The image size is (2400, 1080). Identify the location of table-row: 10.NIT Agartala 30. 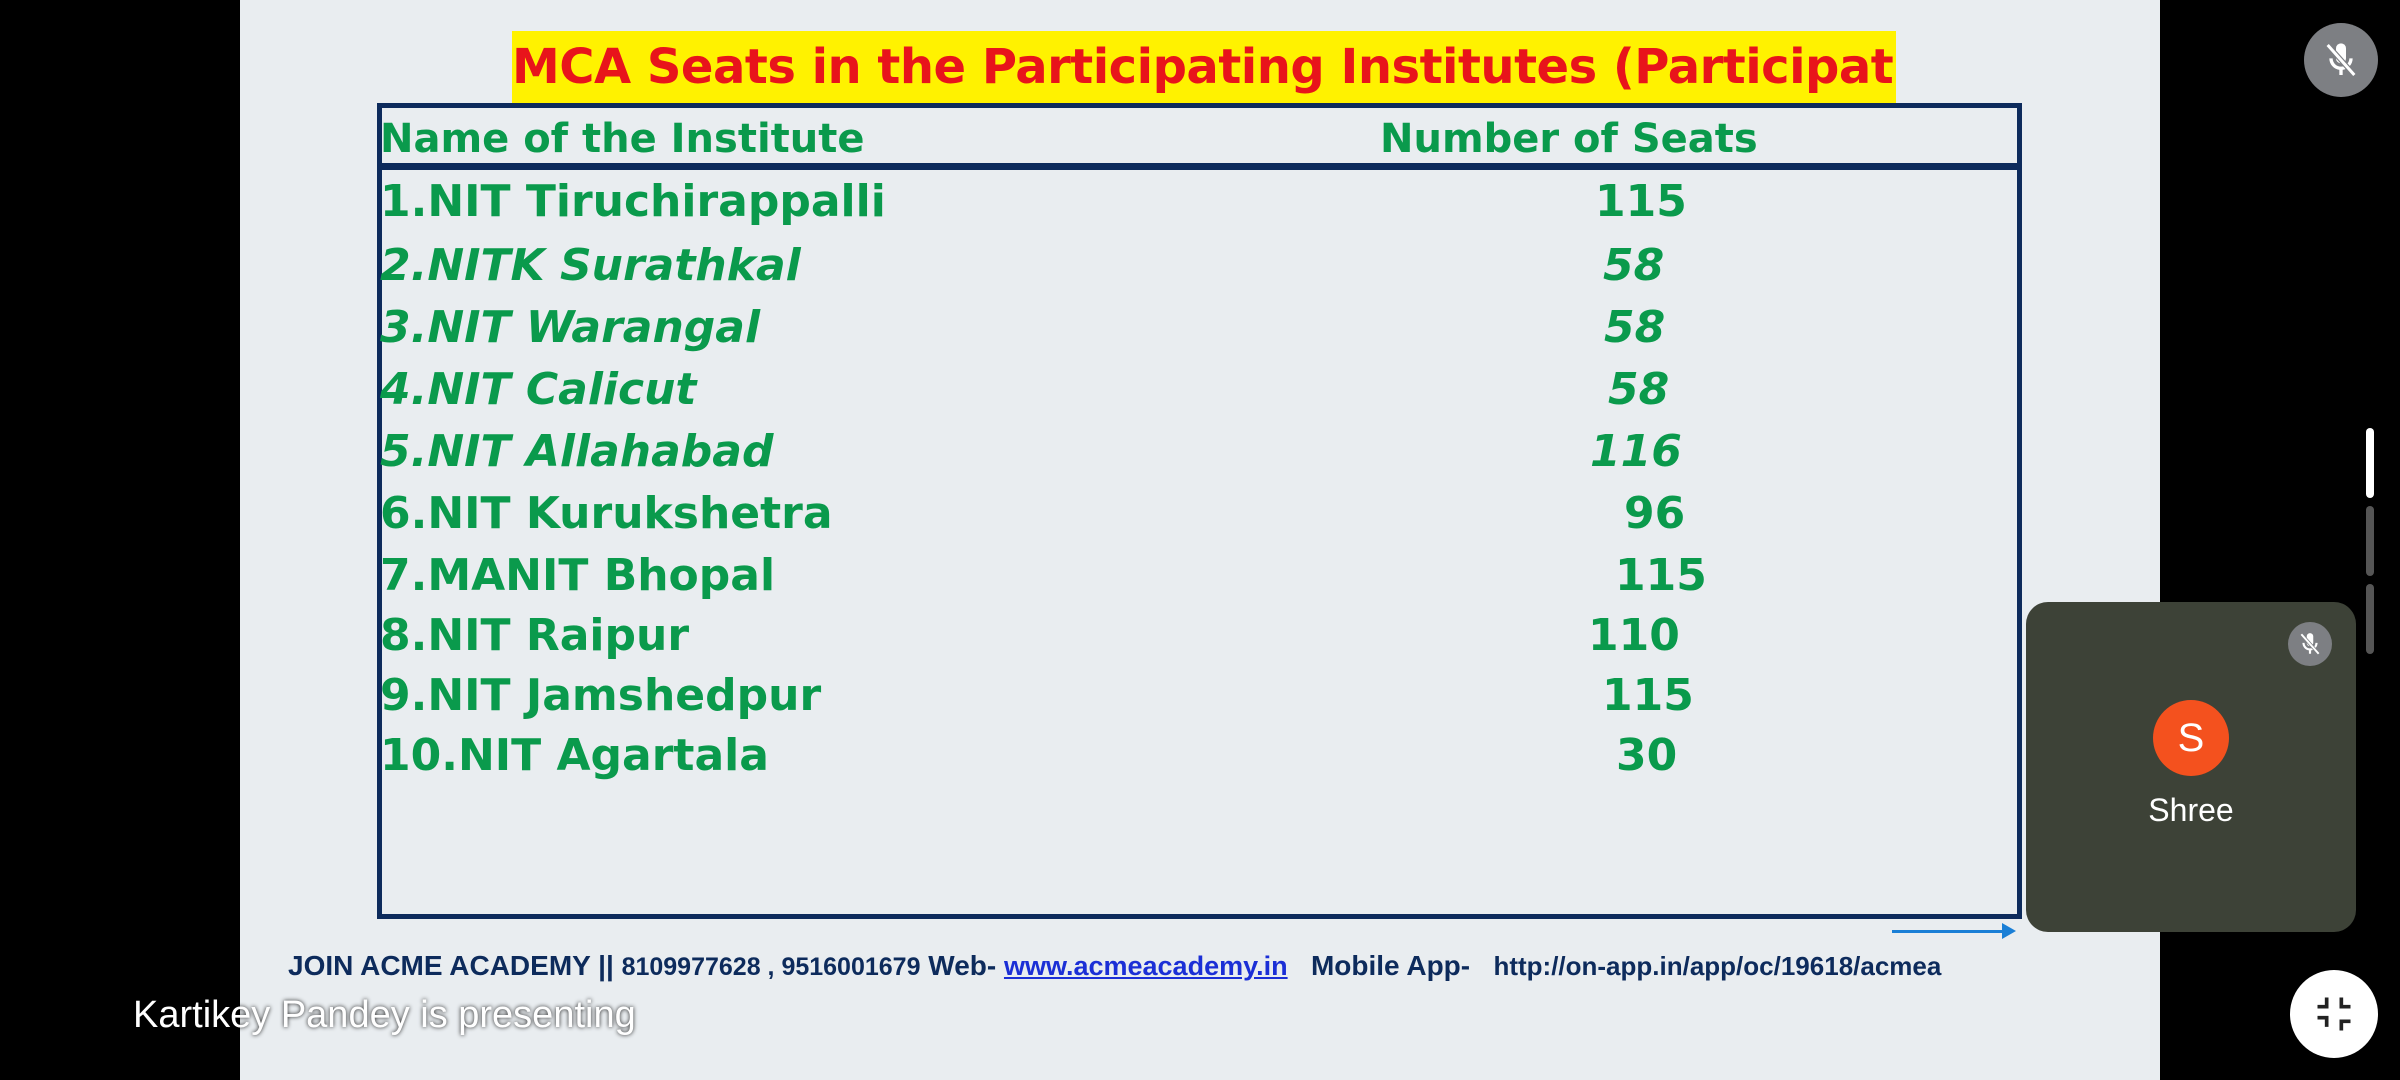
(1195, 756).